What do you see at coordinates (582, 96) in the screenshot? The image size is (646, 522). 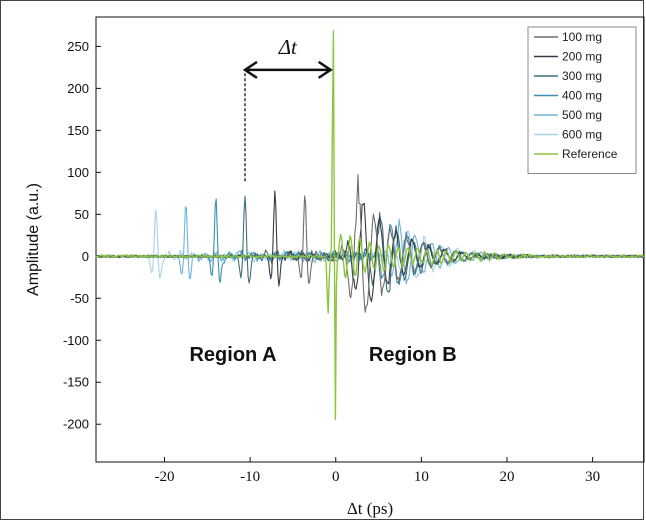 I see `legend-label: 400 mg` at bounding box center [582, 96].